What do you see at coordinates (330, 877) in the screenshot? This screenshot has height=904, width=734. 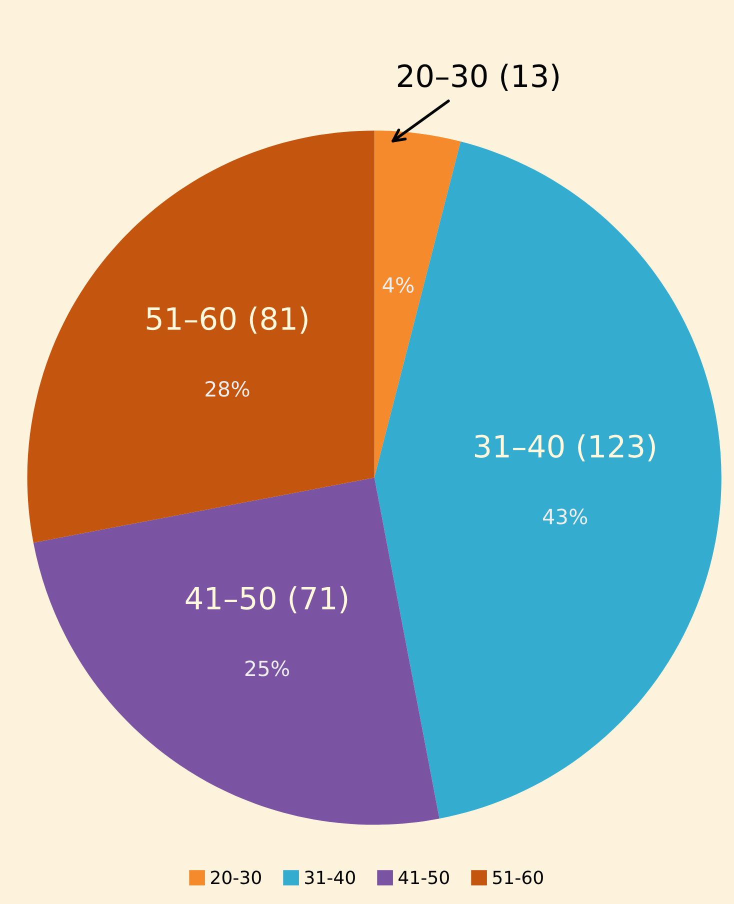 I see `legend-label: 31-40` at bounding box center [330, 877].